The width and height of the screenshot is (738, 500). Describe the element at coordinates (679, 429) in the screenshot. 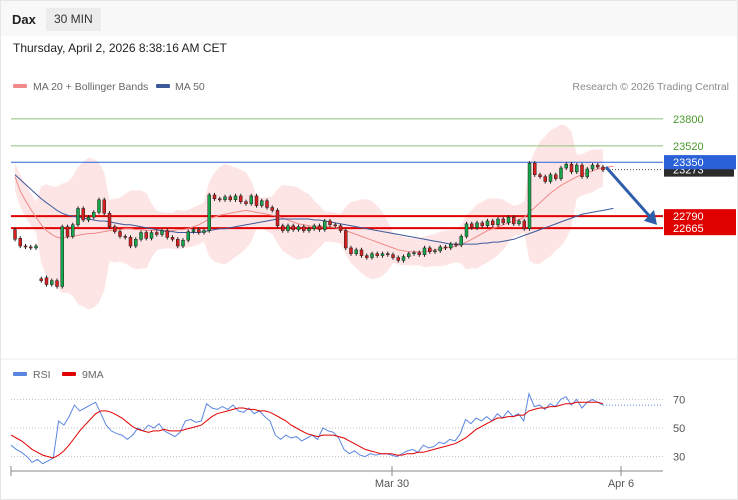

I see `rsi-tick-50: 50` at that location.